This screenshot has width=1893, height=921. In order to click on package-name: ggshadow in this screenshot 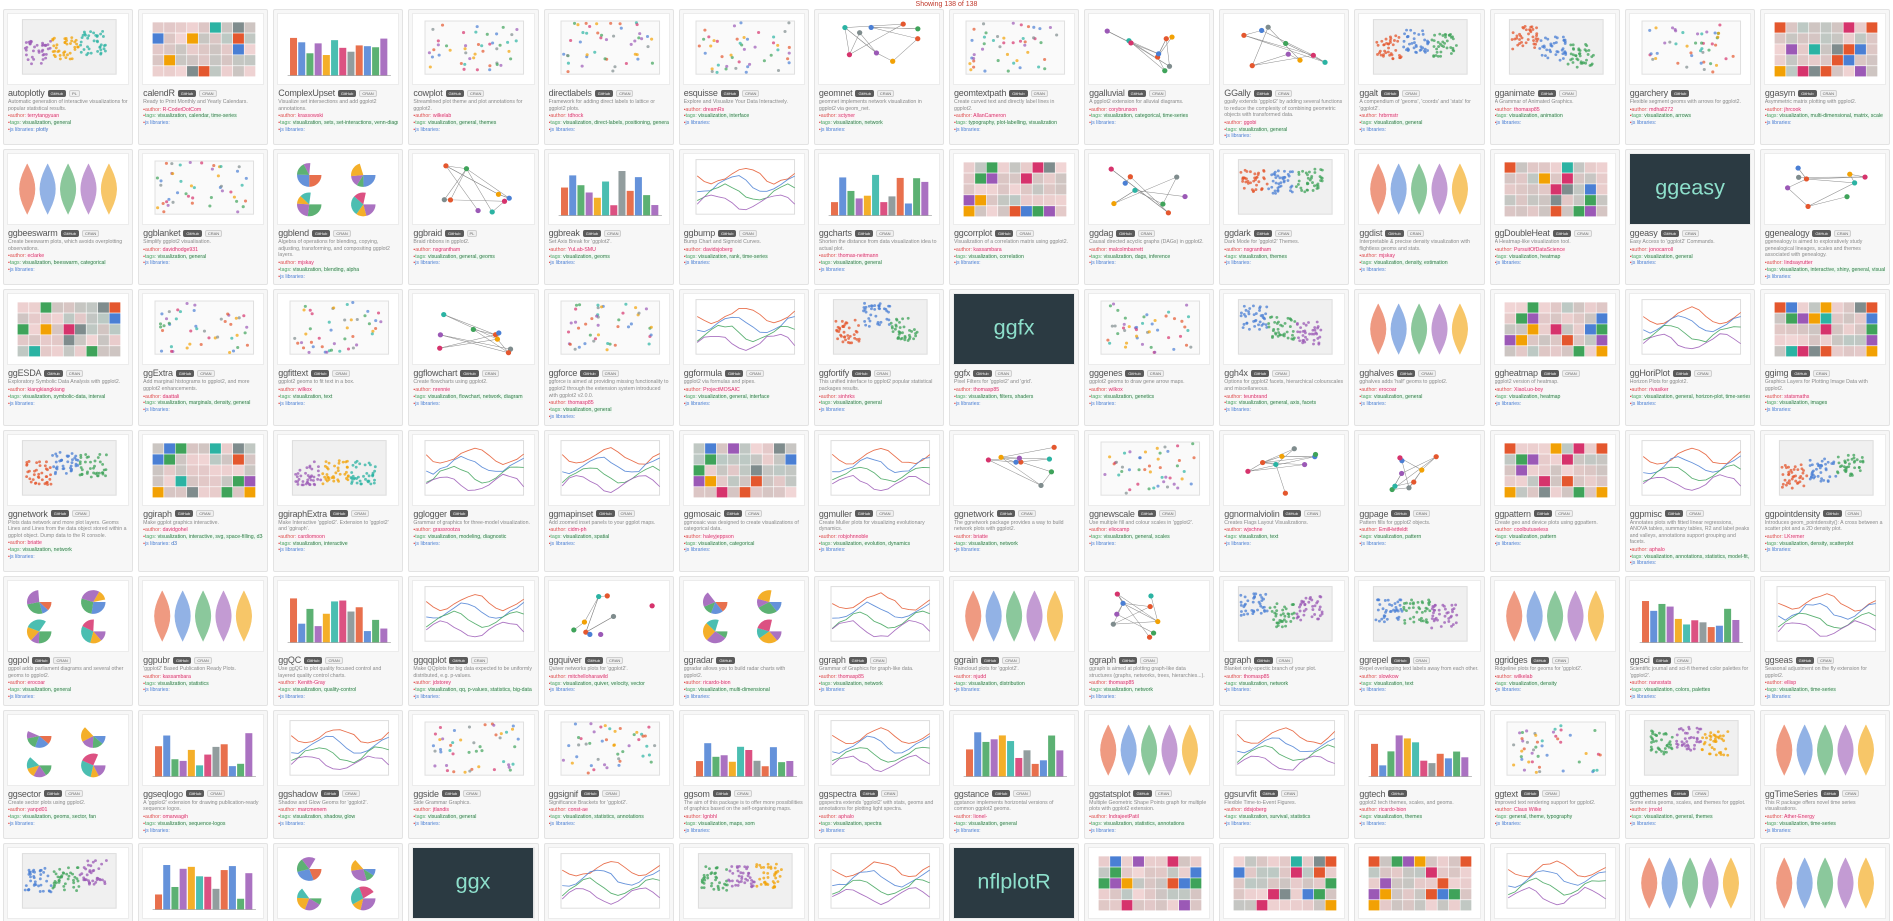, I will do `click(298, 793)`.